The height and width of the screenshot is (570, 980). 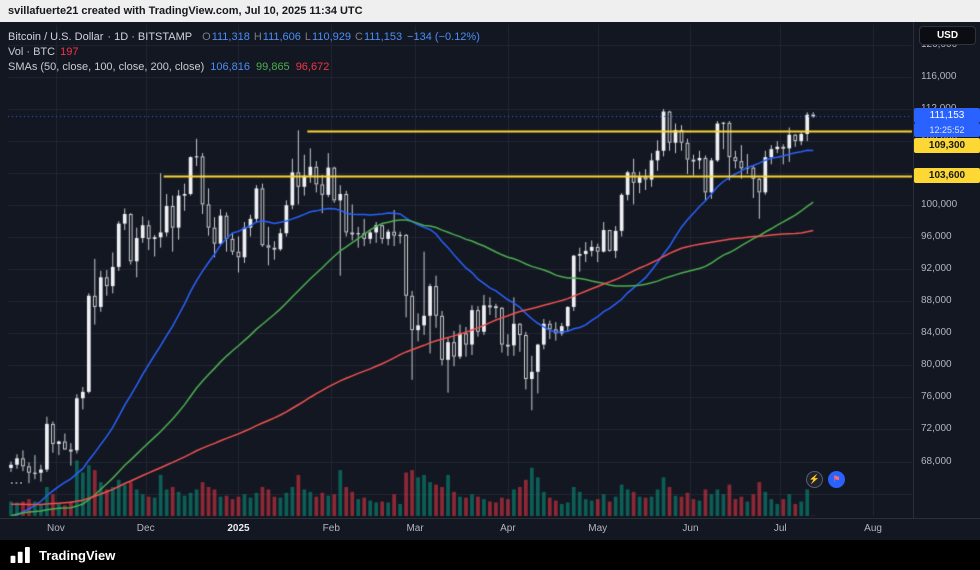 I want to click on price-scale-label: 96,000, so click(x=936, y=237).